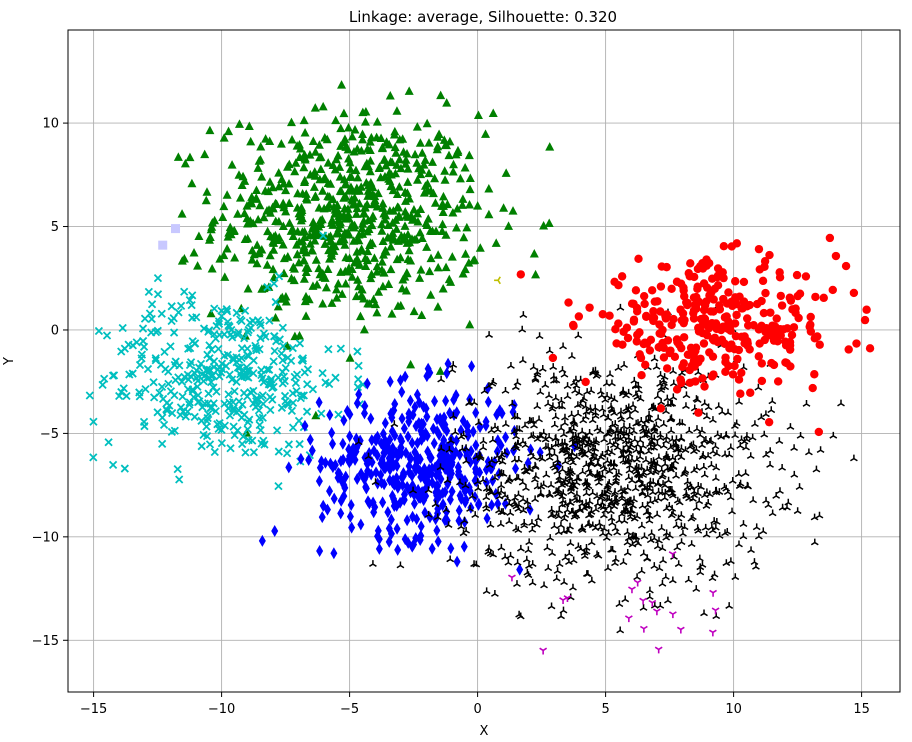 This screenshot has height=742, width=912. I want to click on x-tick-label: 15, so click(861, 709).